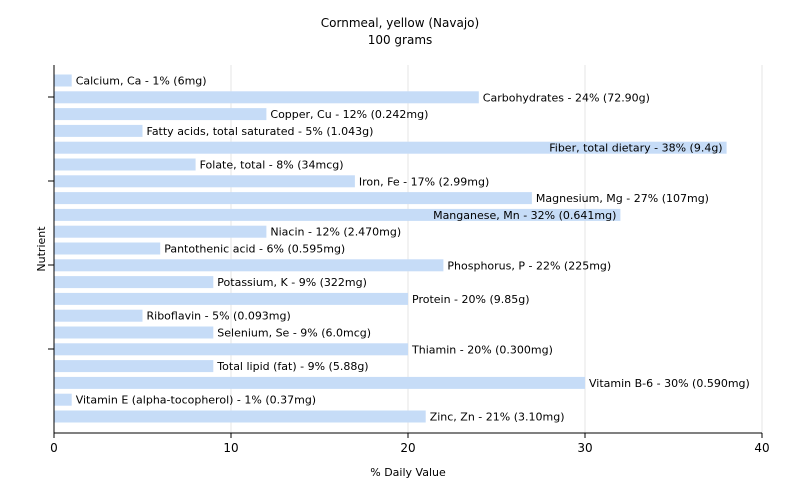 The height and width of the screenshot is (500, 800). Describe the element at coordinates (408, 472) in the screenshot. I see `x-axis-label: % Daily Value` at that location.